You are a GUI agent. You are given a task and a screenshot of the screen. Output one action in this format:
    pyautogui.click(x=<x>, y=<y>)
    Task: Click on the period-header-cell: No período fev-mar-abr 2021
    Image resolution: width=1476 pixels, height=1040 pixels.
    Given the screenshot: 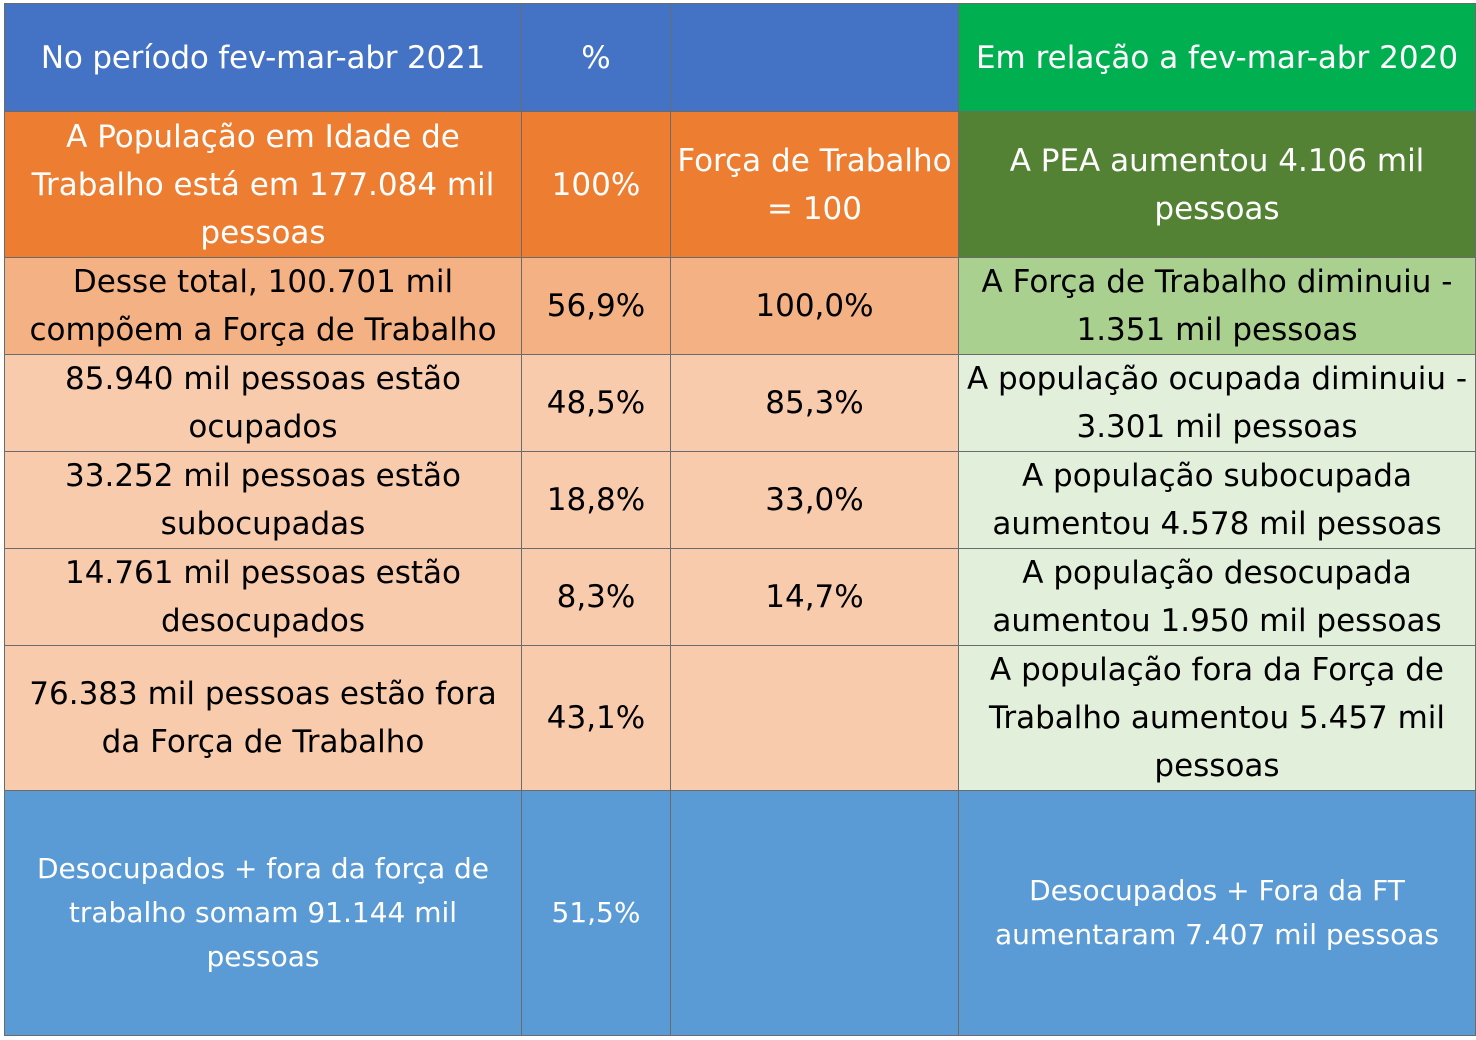 What is the action you would take?
    pyautogui.click(x=263, y=57)
    